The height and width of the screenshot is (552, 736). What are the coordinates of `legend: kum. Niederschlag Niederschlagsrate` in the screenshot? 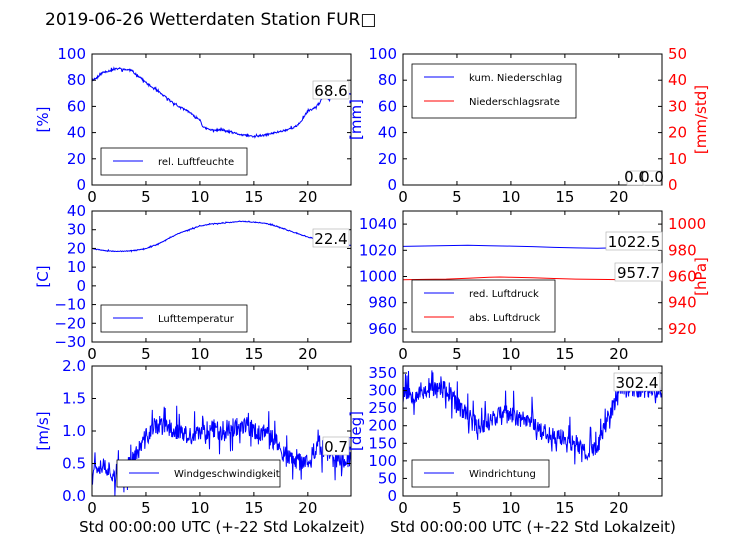 It's located at (494, 91).